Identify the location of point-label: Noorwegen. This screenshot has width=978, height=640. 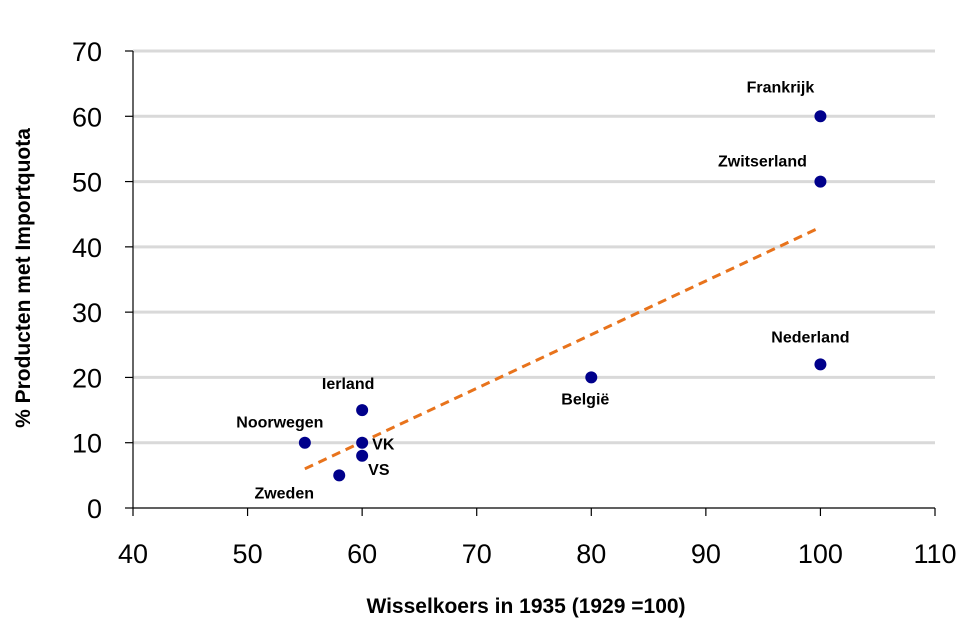
(279, 423).